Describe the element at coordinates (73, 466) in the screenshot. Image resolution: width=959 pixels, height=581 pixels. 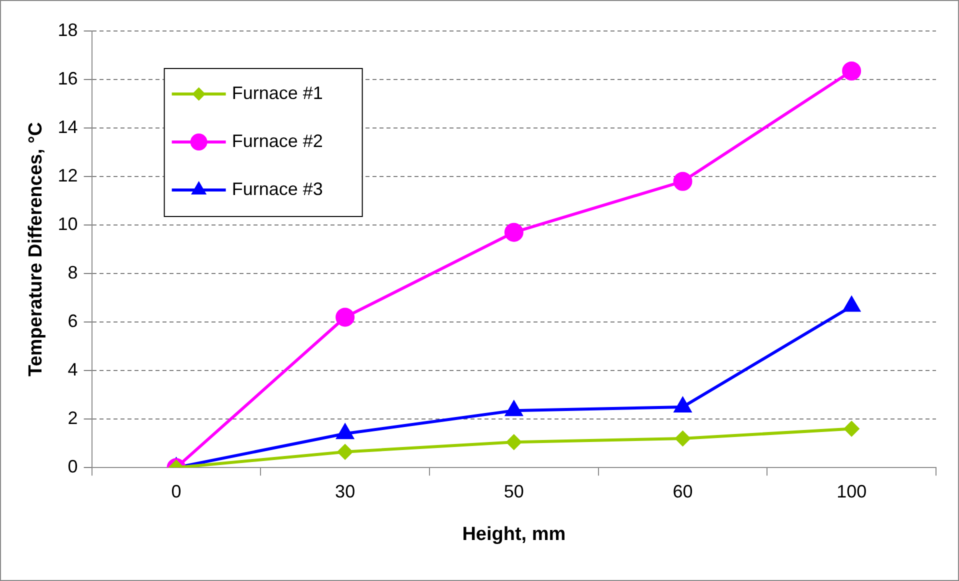
I see `y-tick-label: 0` at that location.